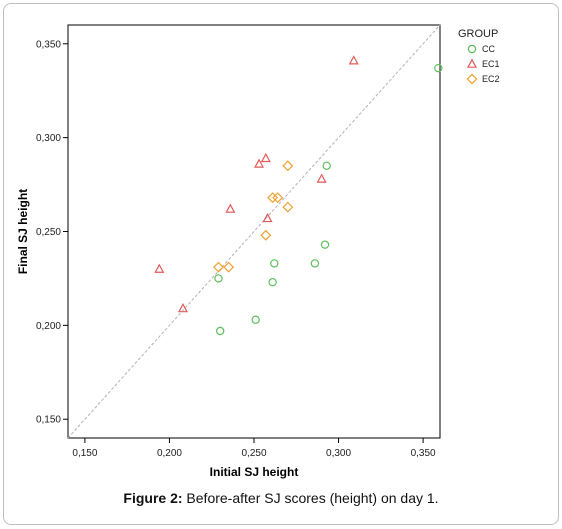 This screenshot has height=529, width=562. What do you see at coordinates (491, 79) in the screenshot?
I see `legend-label-ec2: EC2` at bounding box center [491, 79].